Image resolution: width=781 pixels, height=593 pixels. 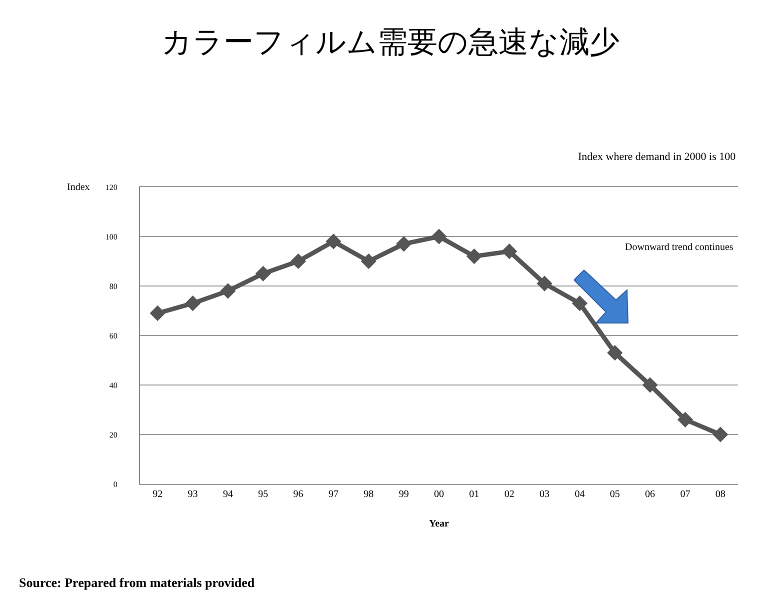 I want to click on x-tick-label: 01, so click(x=474, y=494).